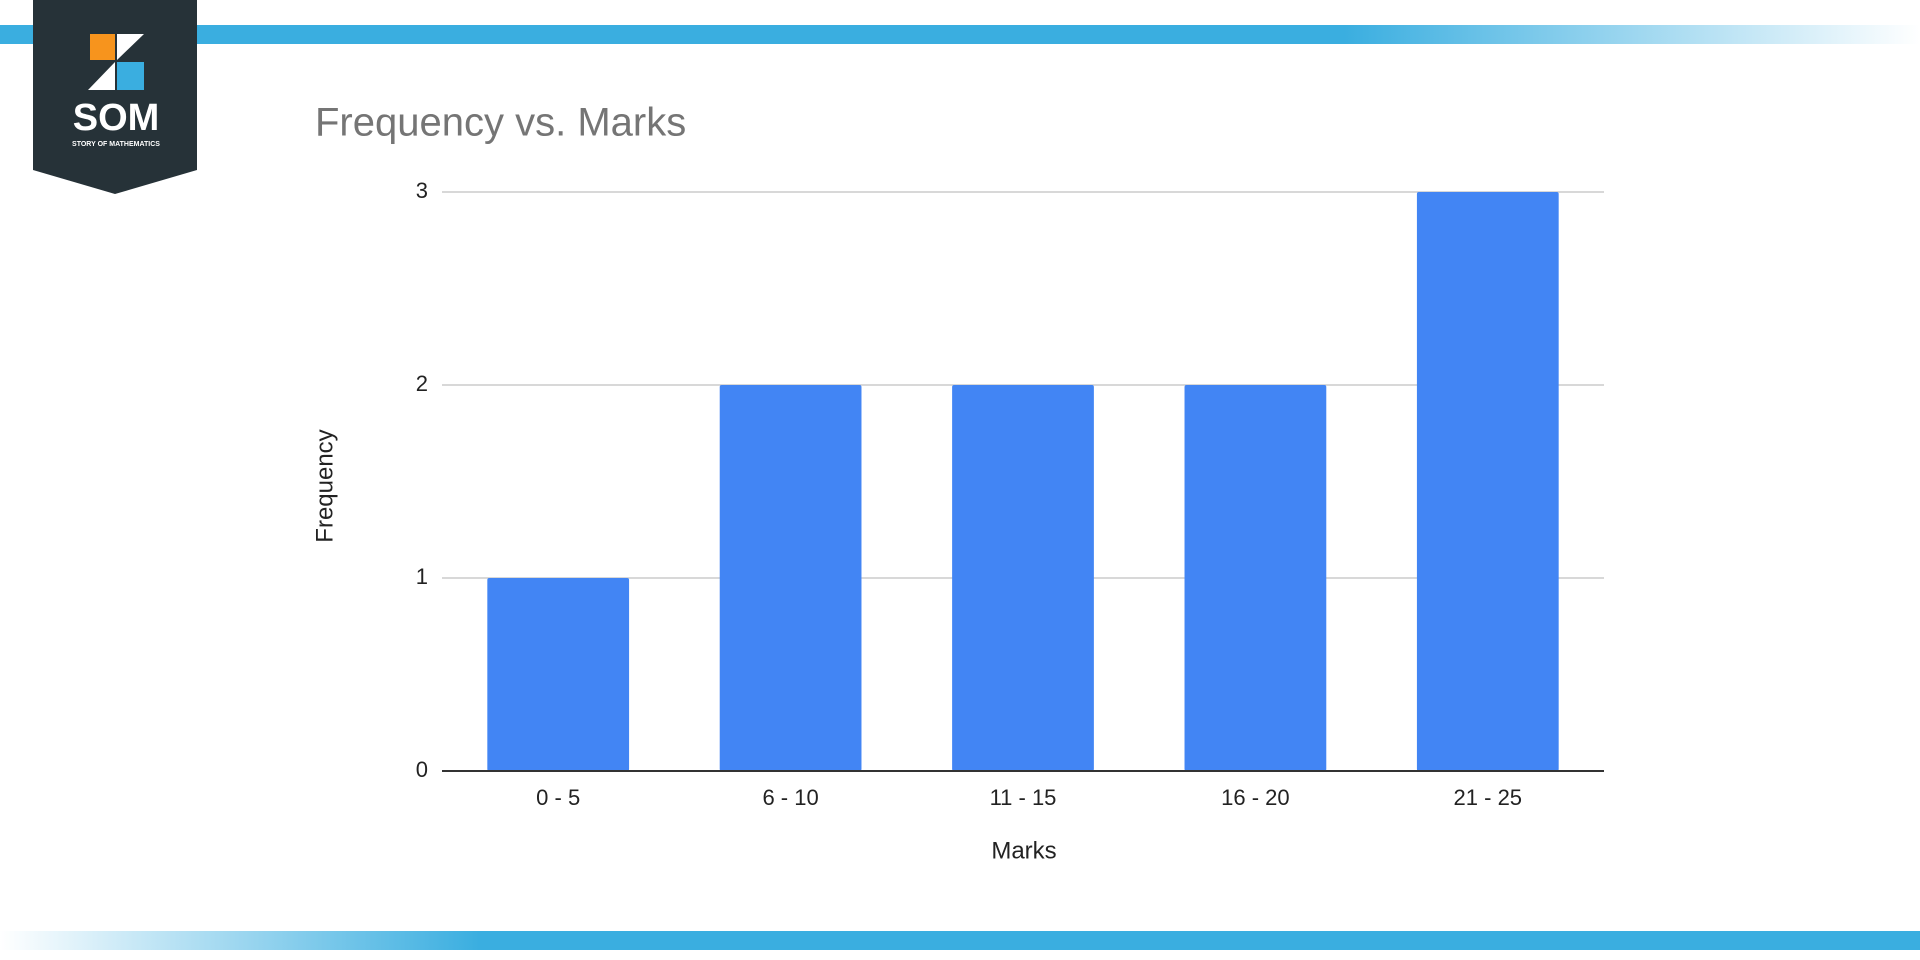  What do you see at coordinates (422, 190) in the screenshot?
I see `y-tick-label: 3` at bounding box center [422, 190].